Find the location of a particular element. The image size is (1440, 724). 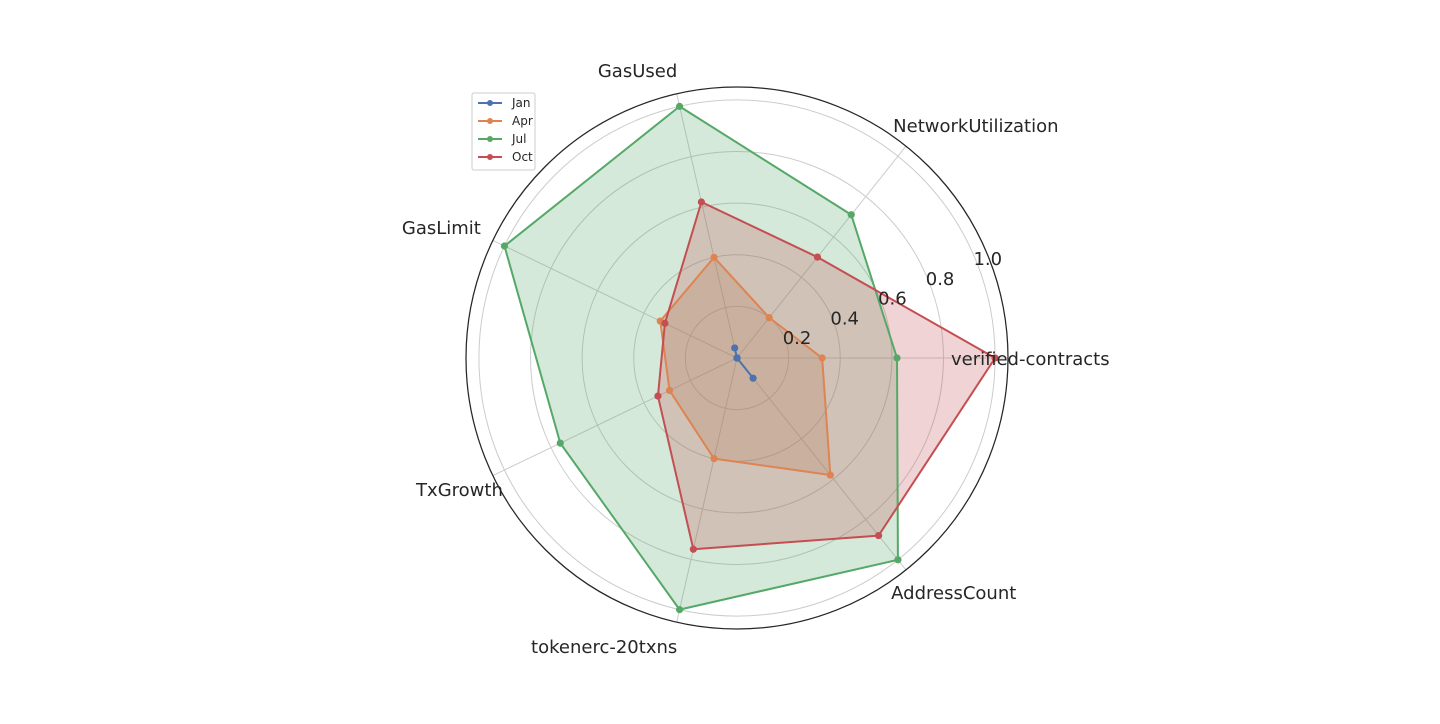

axis-label: TxGrowth is located at coordinates (459, 490).